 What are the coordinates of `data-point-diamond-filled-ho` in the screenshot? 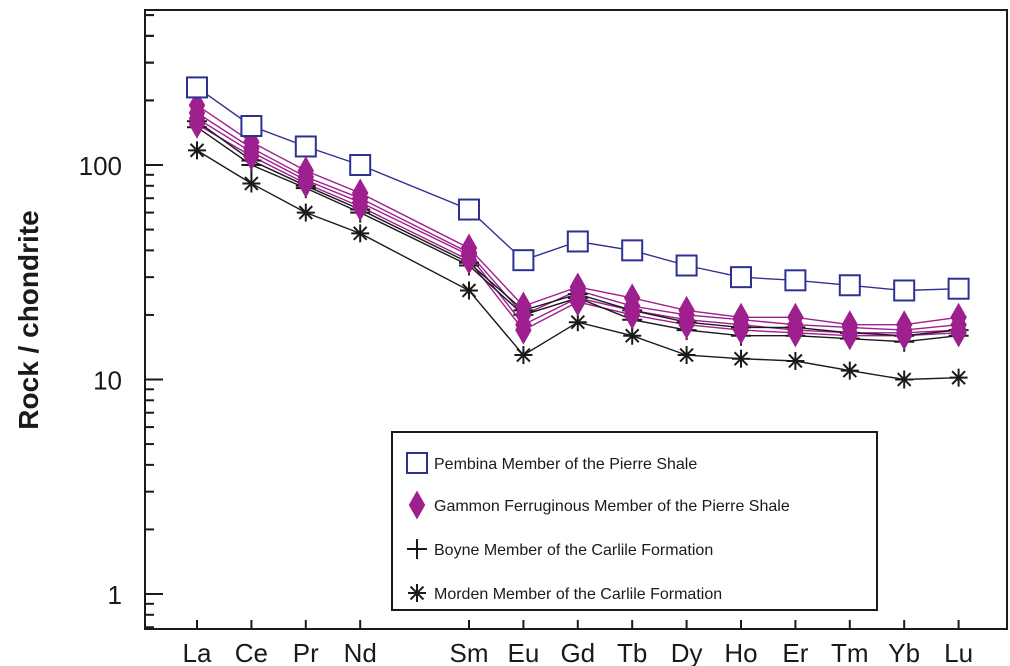 It's located at (741, 330).